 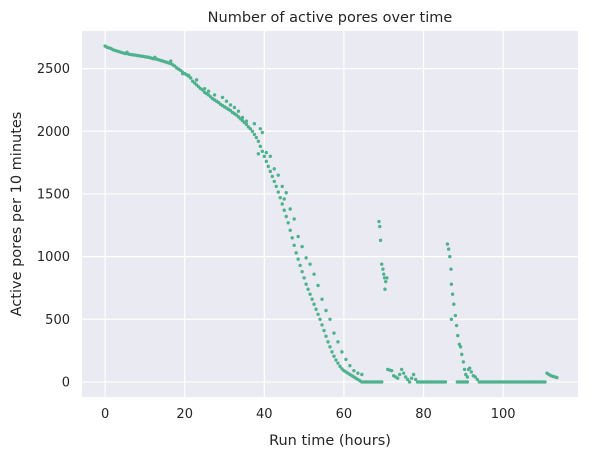 What do you see at coordinates (344, 414) in the screenshot?
I see `x-tick-label: 60` at bounding box center [344, 414].